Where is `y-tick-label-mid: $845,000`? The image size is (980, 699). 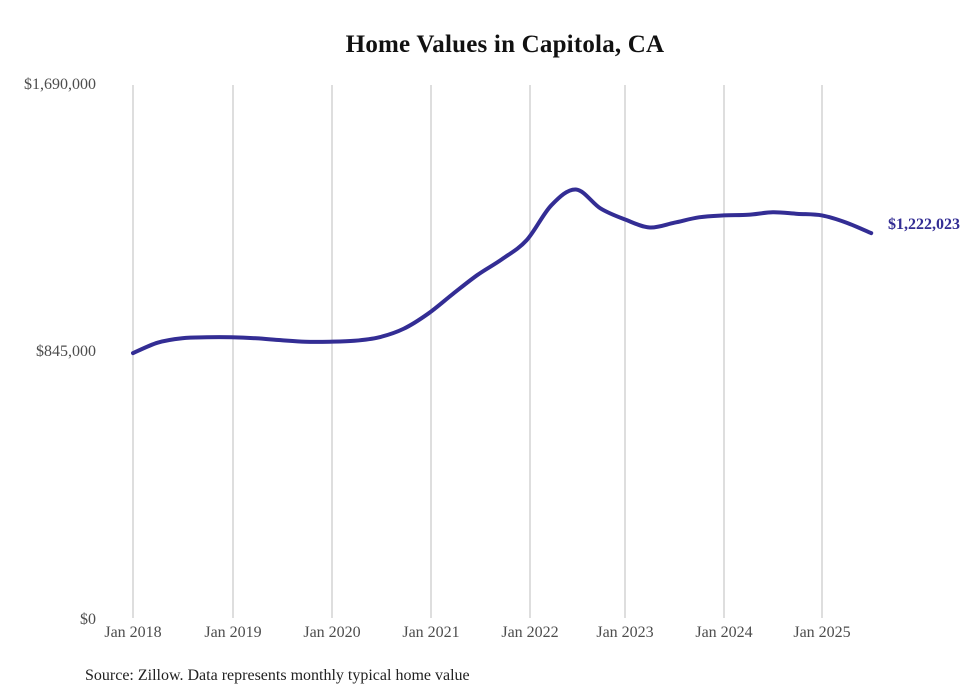 y-tick-label-mid: $845,000 is located at coordinates (66, 351).